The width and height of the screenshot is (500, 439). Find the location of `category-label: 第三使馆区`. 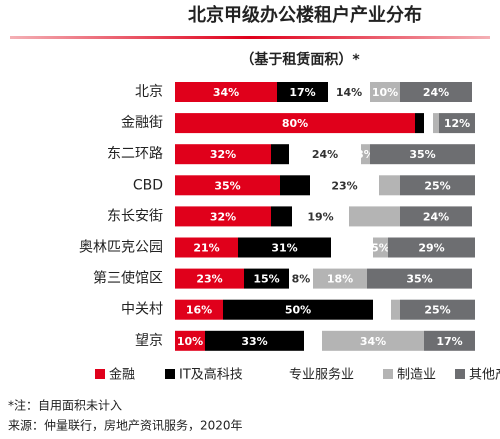

category-label: 第三使馆区 is located at coordinates (128, 278).